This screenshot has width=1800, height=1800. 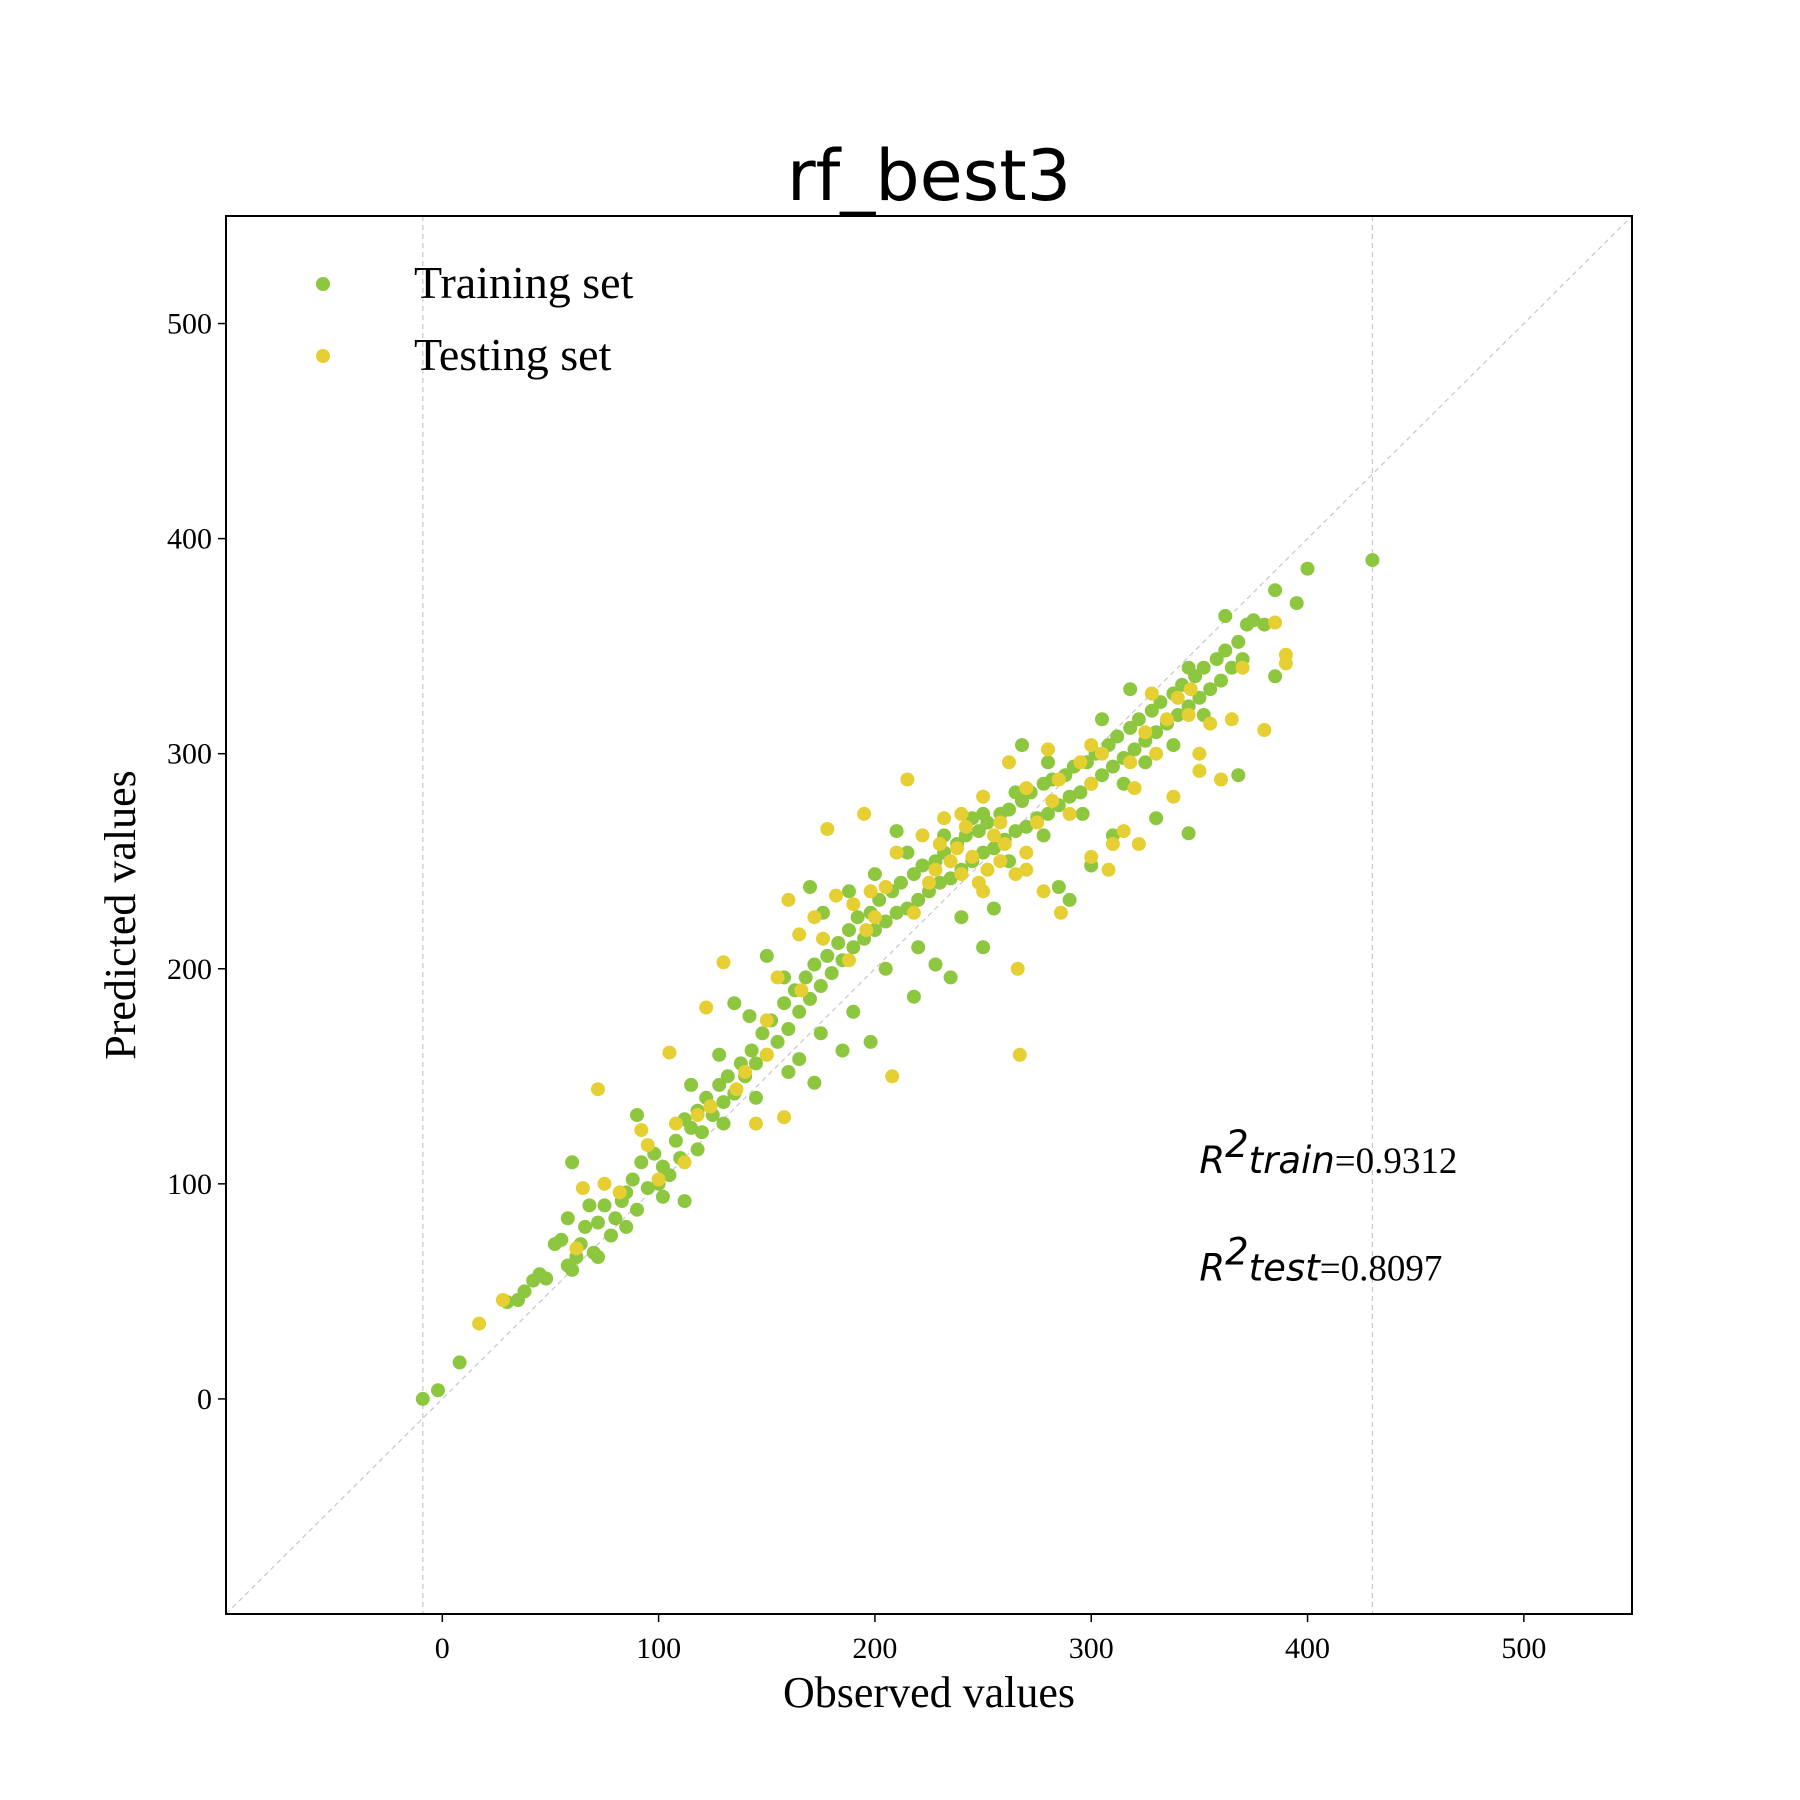 What do you see at coordinates (929, 1692) in the screenshot?
I see `x-axis-label: Observed values` at bounding box center [929, 1692].